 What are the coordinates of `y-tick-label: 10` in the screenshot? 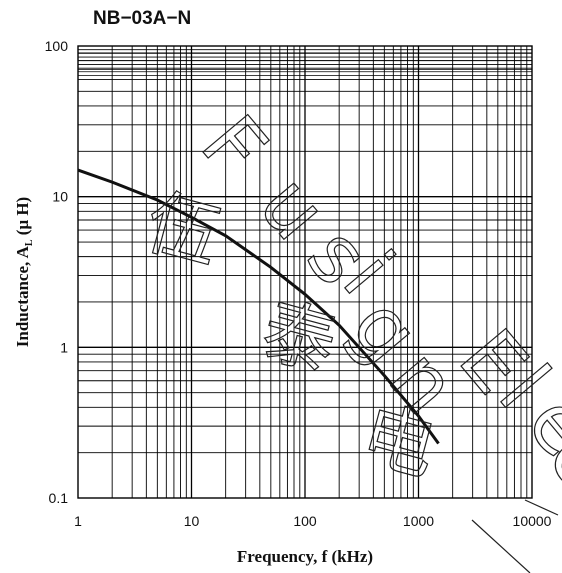 It's located at (60, 197).